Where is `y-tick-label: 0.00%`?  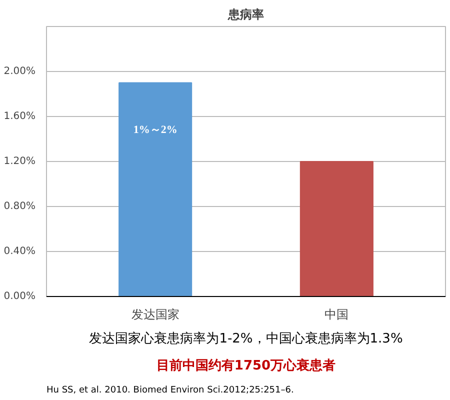 y-tick-label: 0.00% is located at coordinates (20, 296).